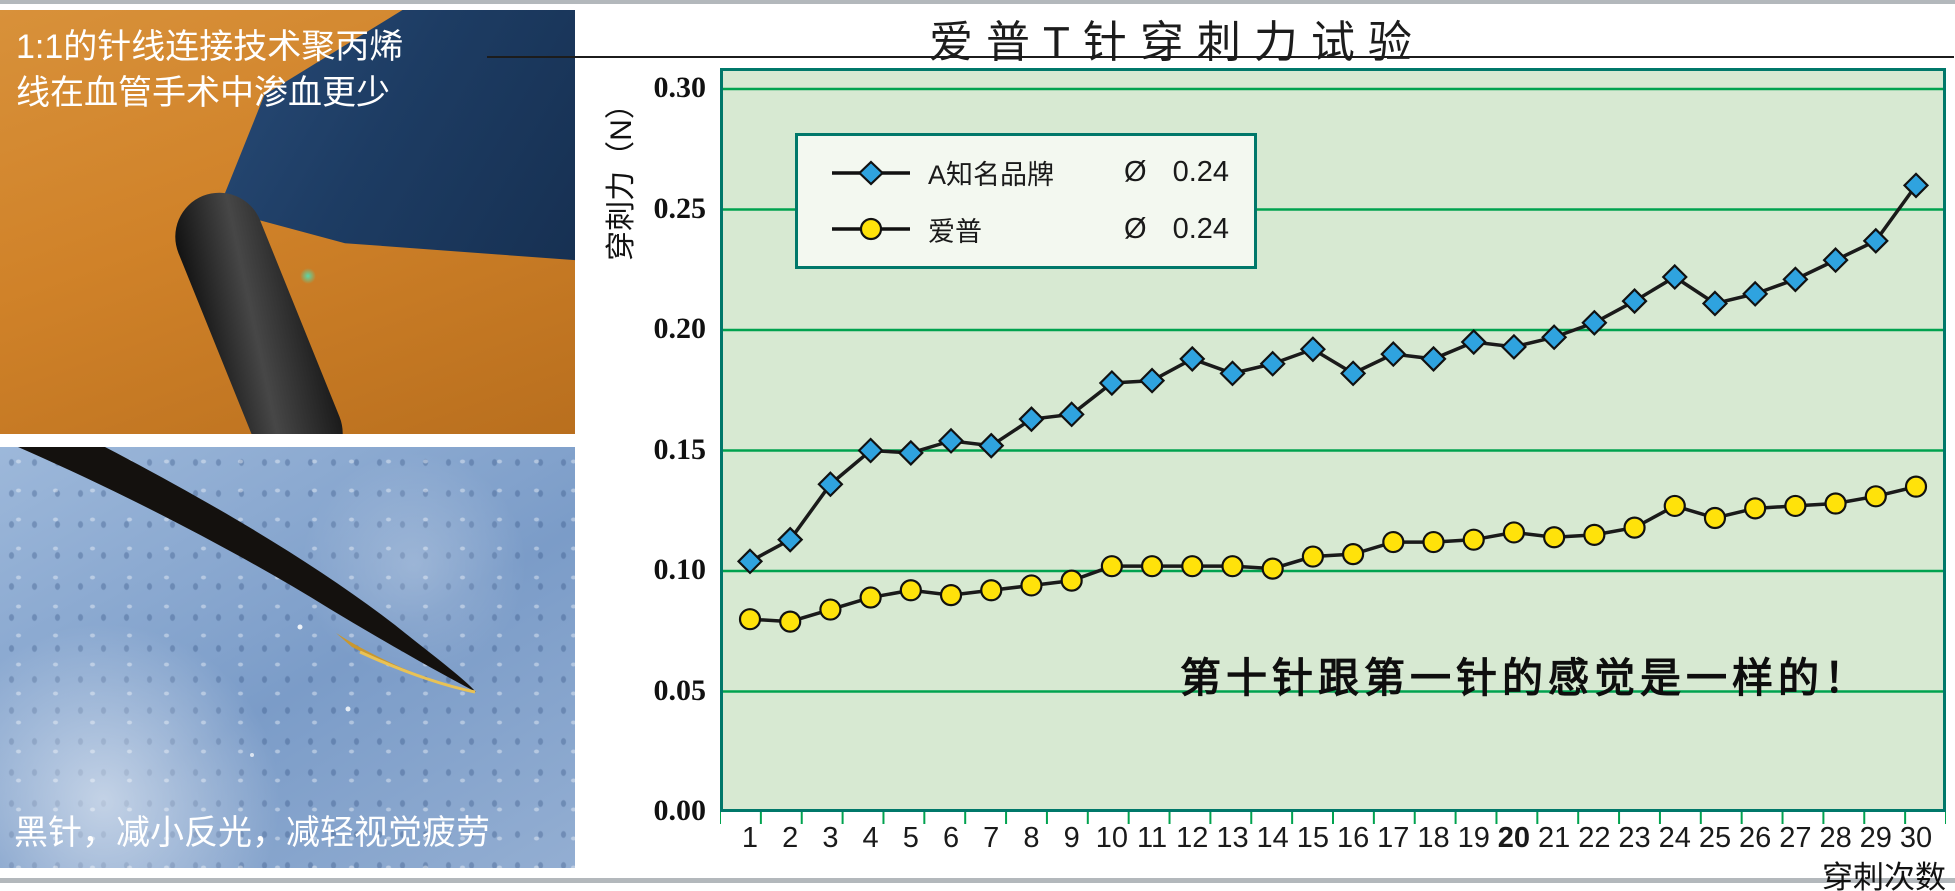 This screenshot has height=891, width=1955. I want to click on photo-bottom-caption: 黑针，减小反光，减轻视觉疲劳, so click(252, 833).